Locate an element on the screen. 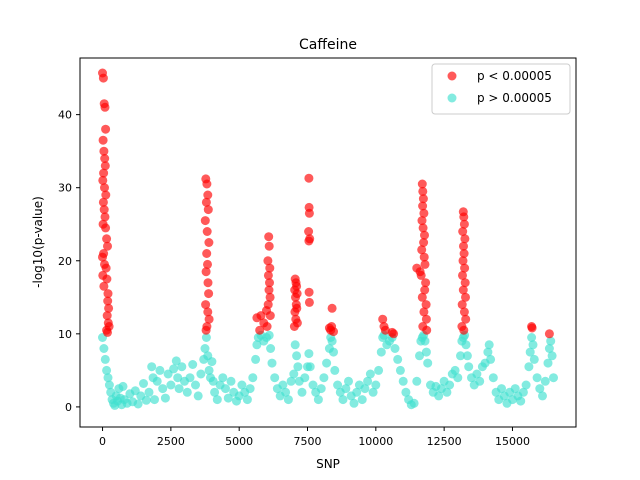  legend-box is located at coordinates (501, 89).